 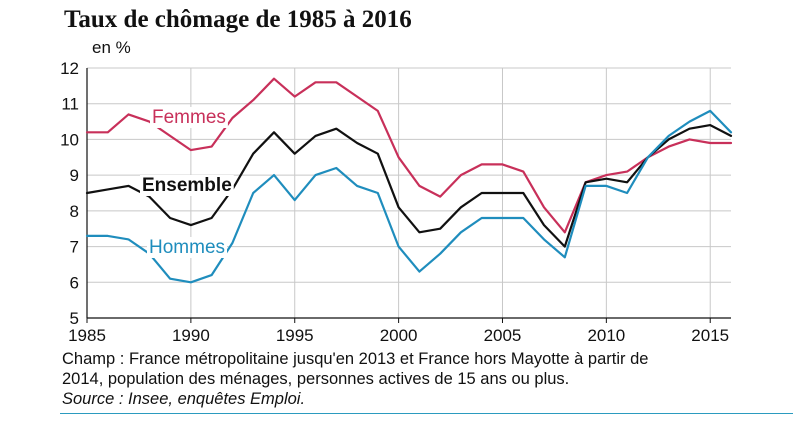 I want to click on x-tick-label: 1990, so click(x=191, y=335).